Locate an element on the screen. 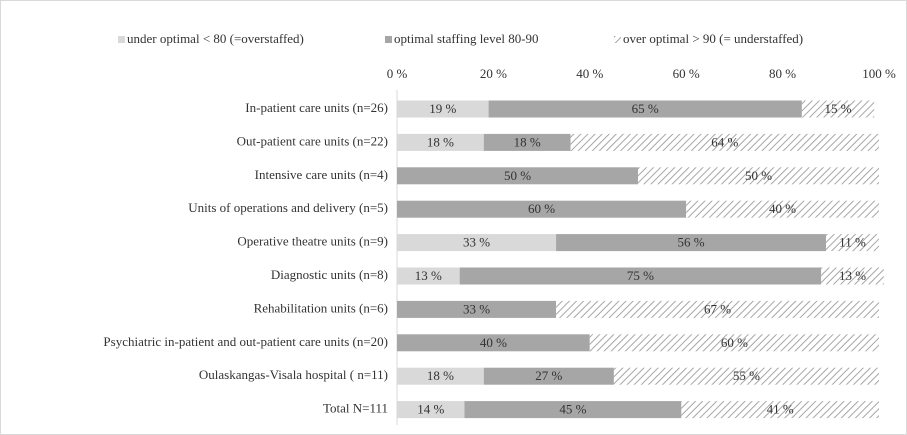 This screenshot has width=907, height=435. y-tick-label: Units of operations and delivery (n=5) is located at coordinates (288, 207).